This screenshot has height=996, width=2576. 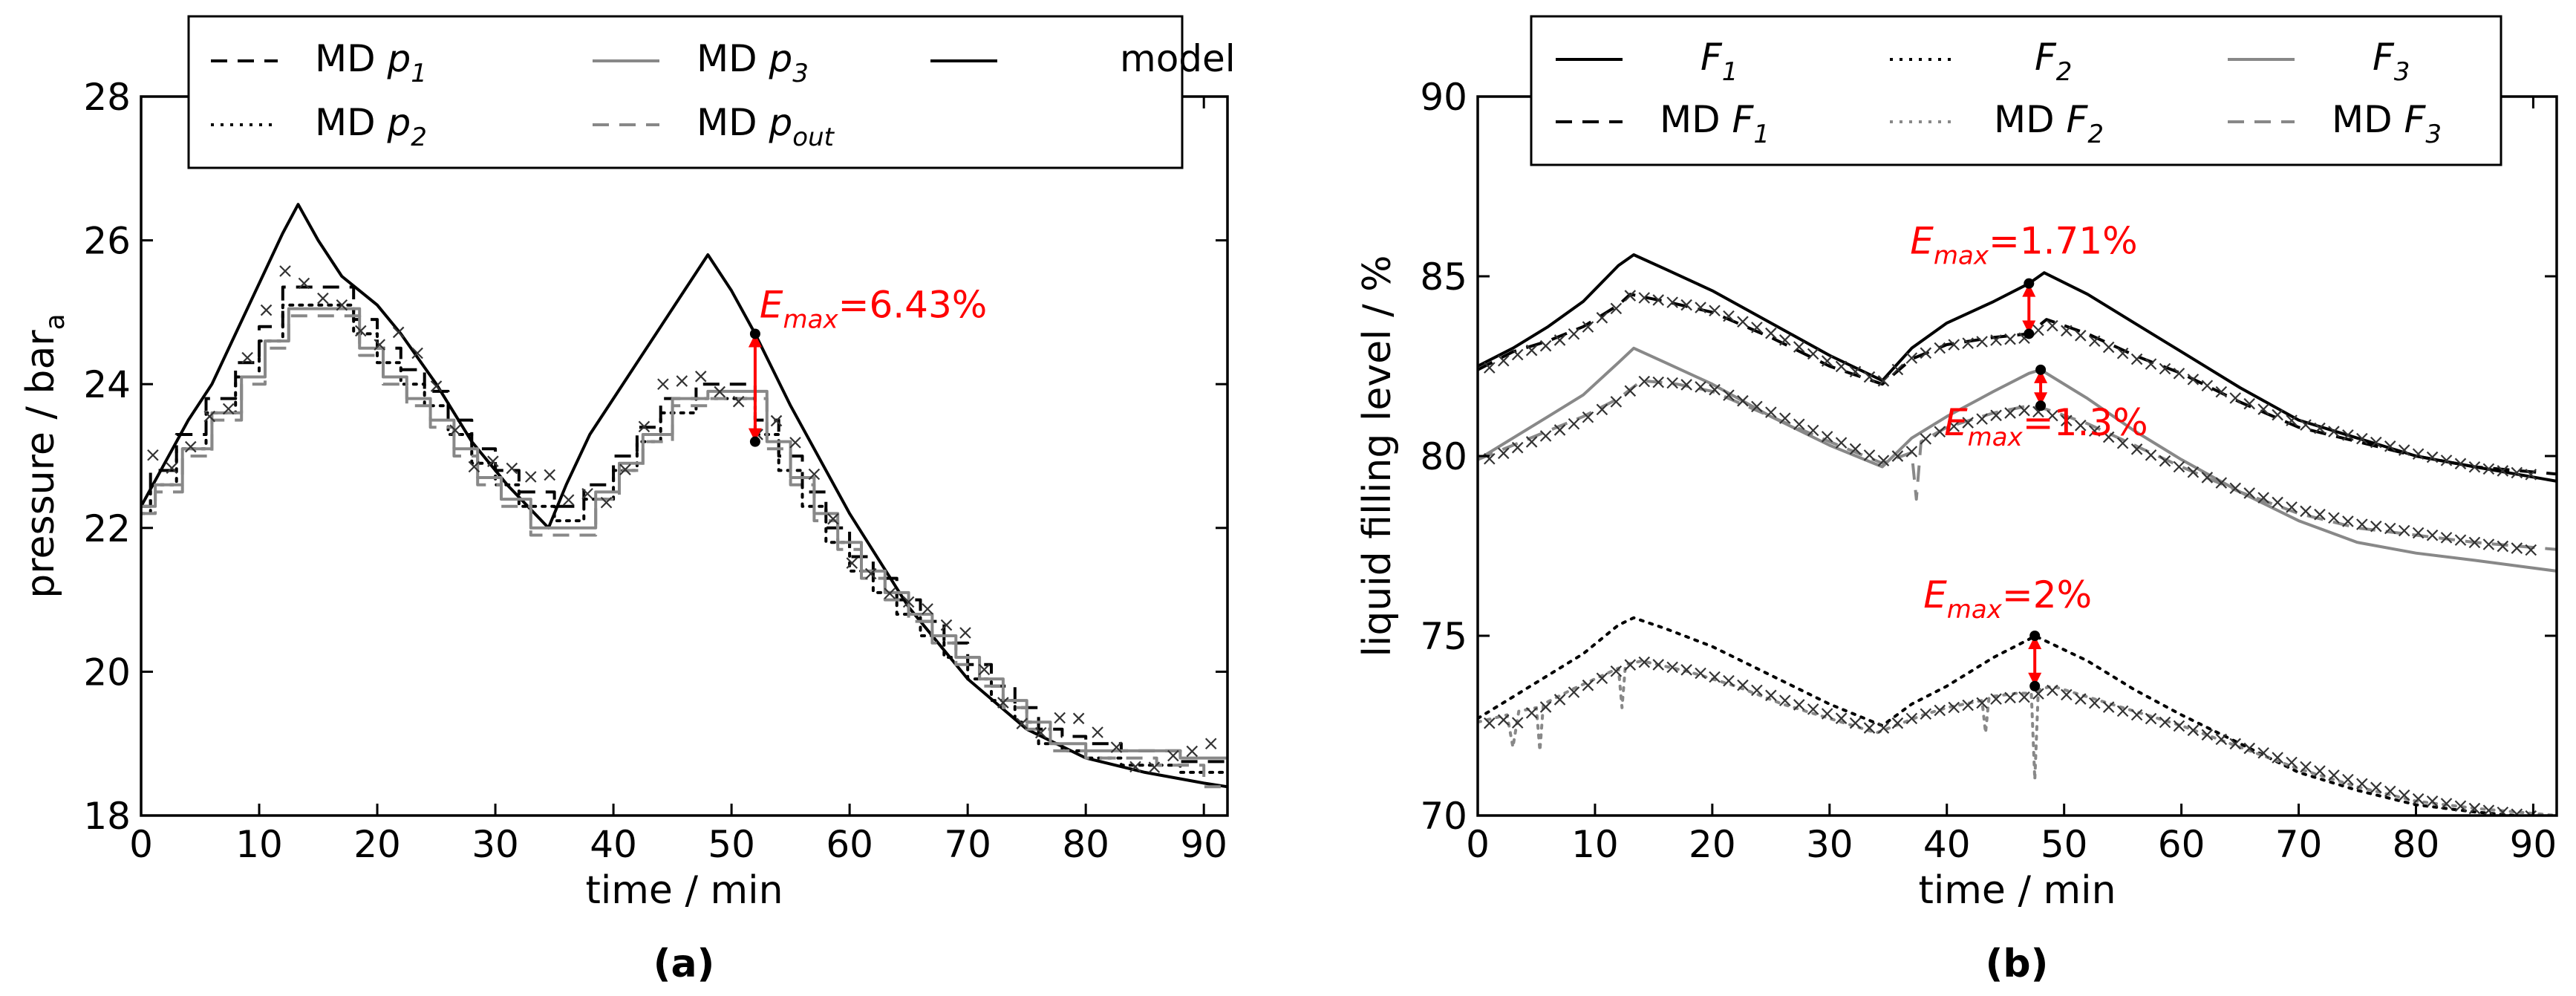 What do you see at coordinates (754, 333) in the screenshot?
I see `annotation-point-top` at bounding box center [754, 333].